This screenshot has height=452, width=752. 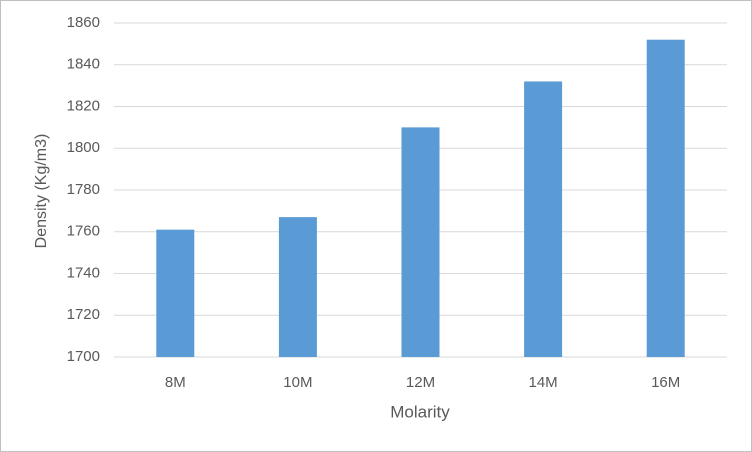 What do you see at coordinates (420, 411) in the screenshot?
I see `x-axis-title: Molarity` at bounding box center [420, 411].